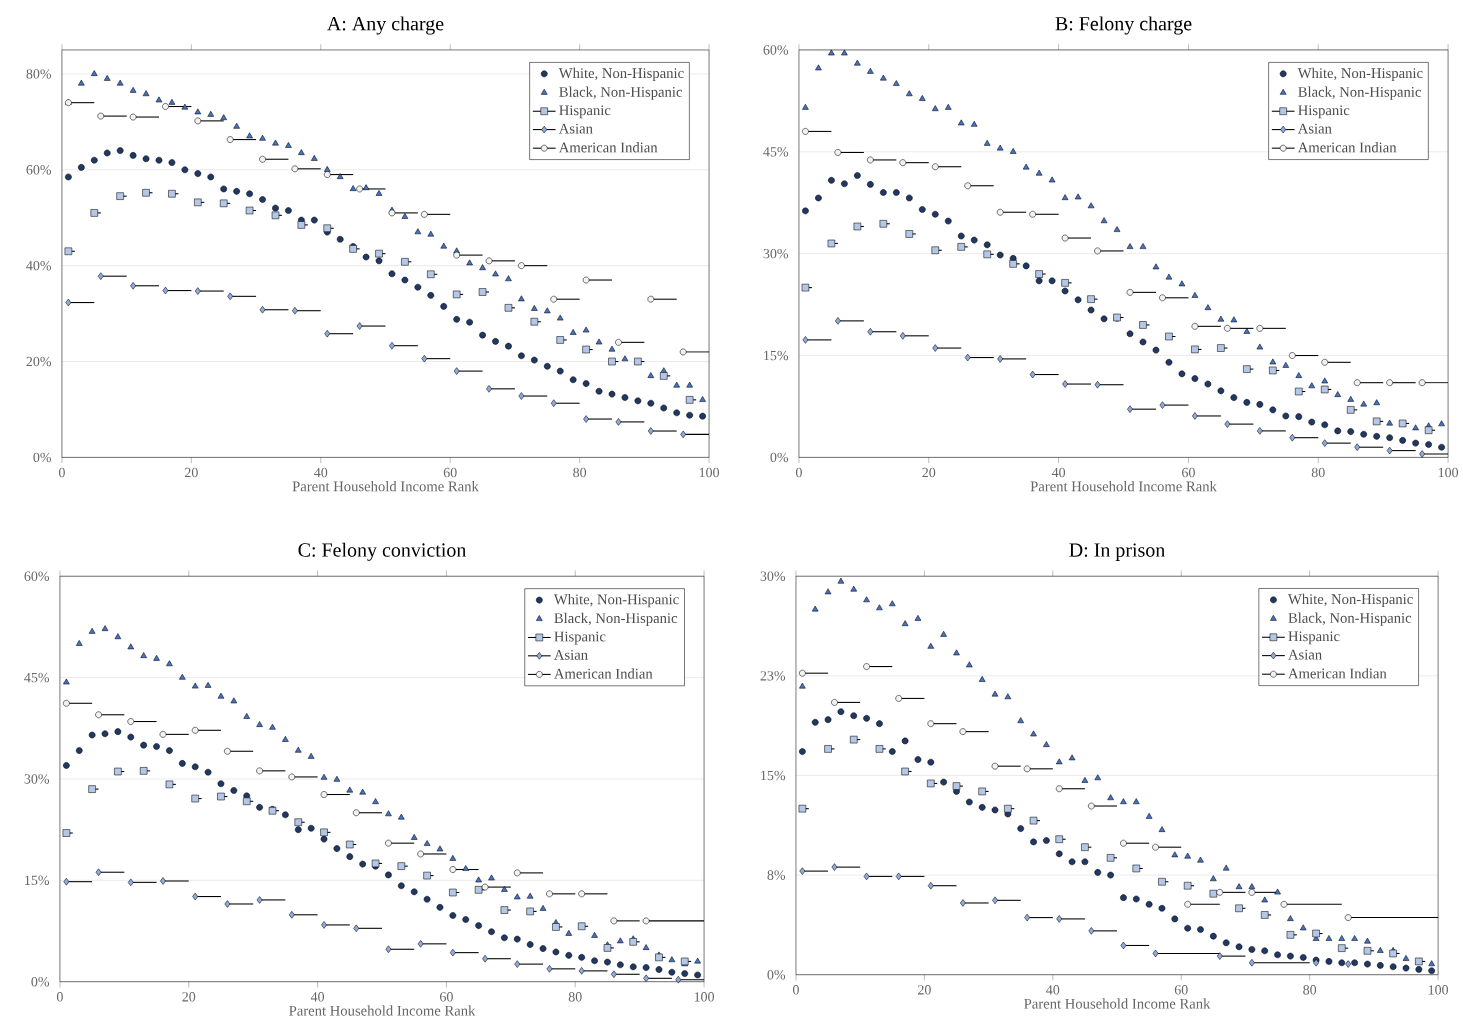  Describe the element at coordinates (385, 25) in the screenshot. I see `chart-title: A: Any charge` at that location.